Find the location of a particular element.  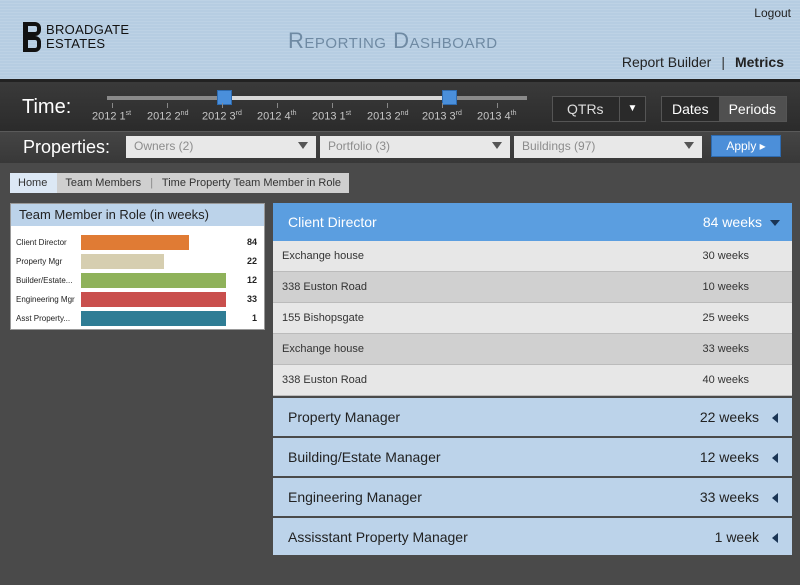

logo-line-1: BROADGATE is located at coordinates (88, 29).